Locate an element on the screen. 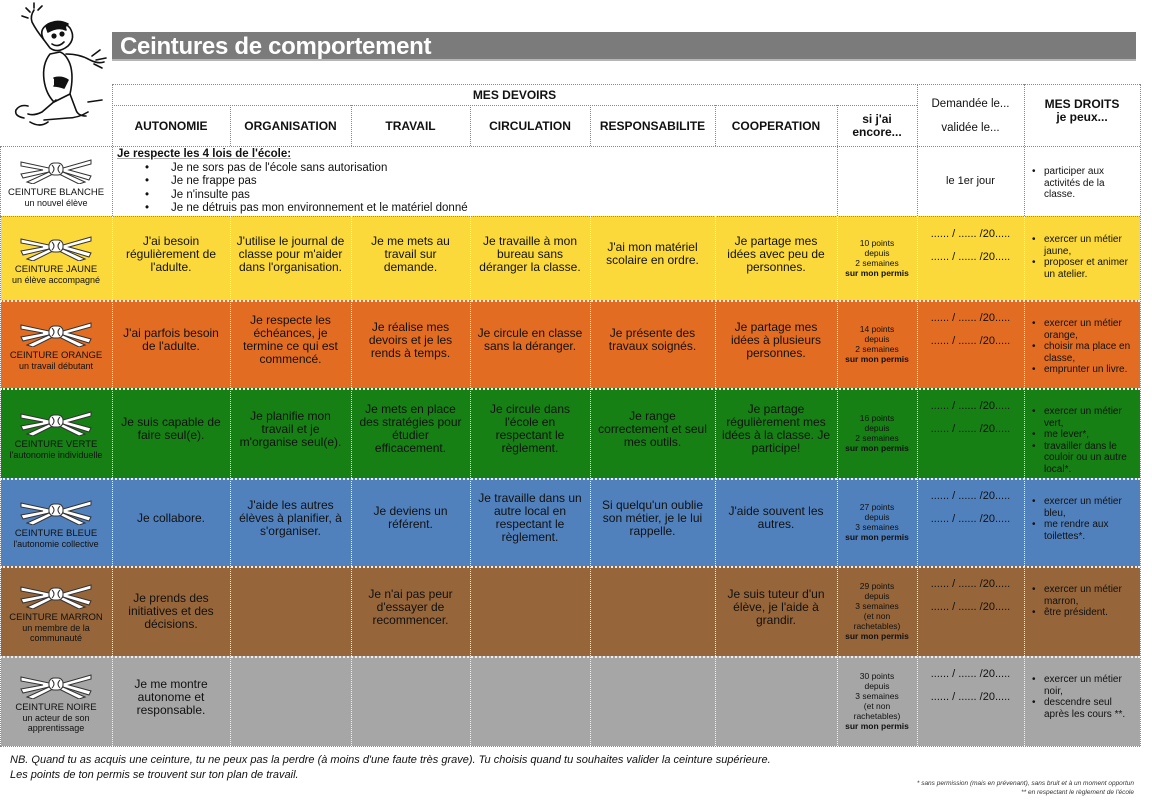 Image resolution: width=1152 pixels, height=808 pixels. belt-blanche: CEINTURE BLANCHE un nouvel élève is located at coordinates (56, 181).